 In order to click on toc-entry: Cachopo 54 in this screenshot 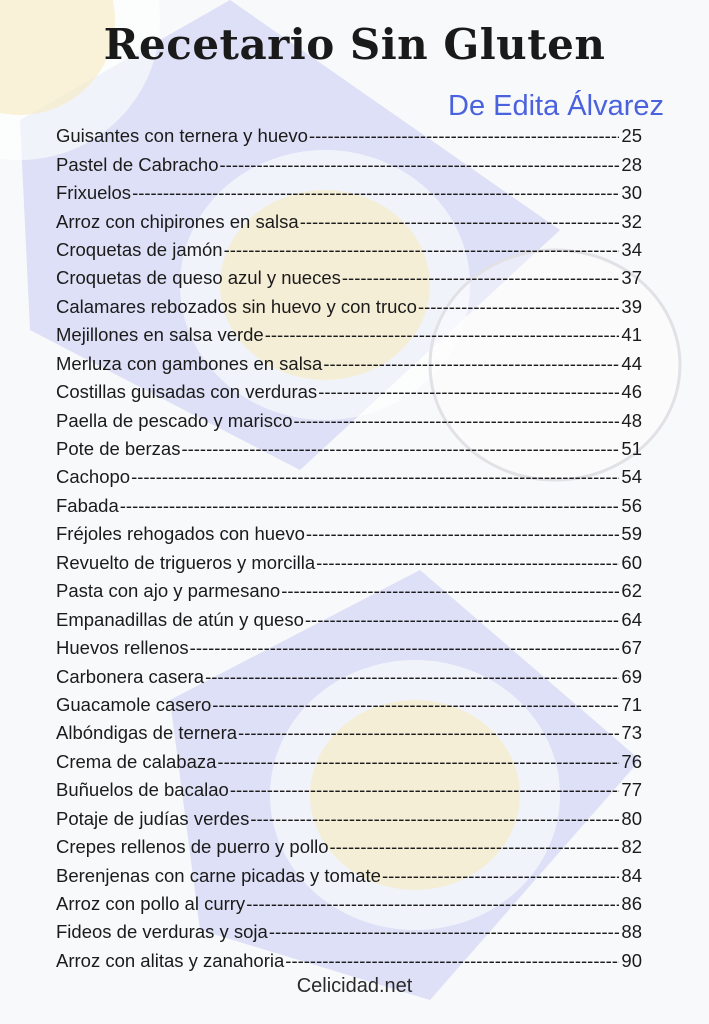, I will do `click(349, 477)`.